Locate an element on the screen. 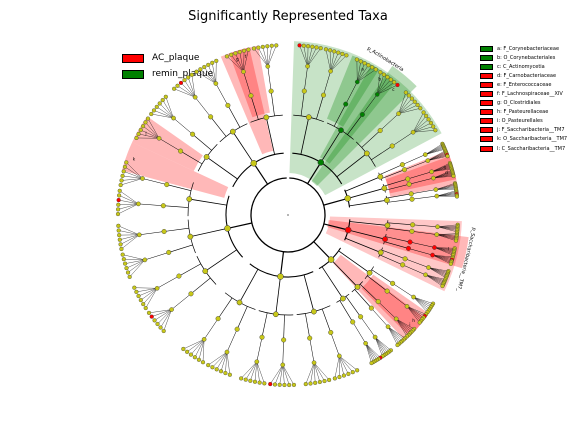 Image resolution: width=576 pixels, height=432 pixels. clade-letter-c: c is located at coordinates (393, 90).